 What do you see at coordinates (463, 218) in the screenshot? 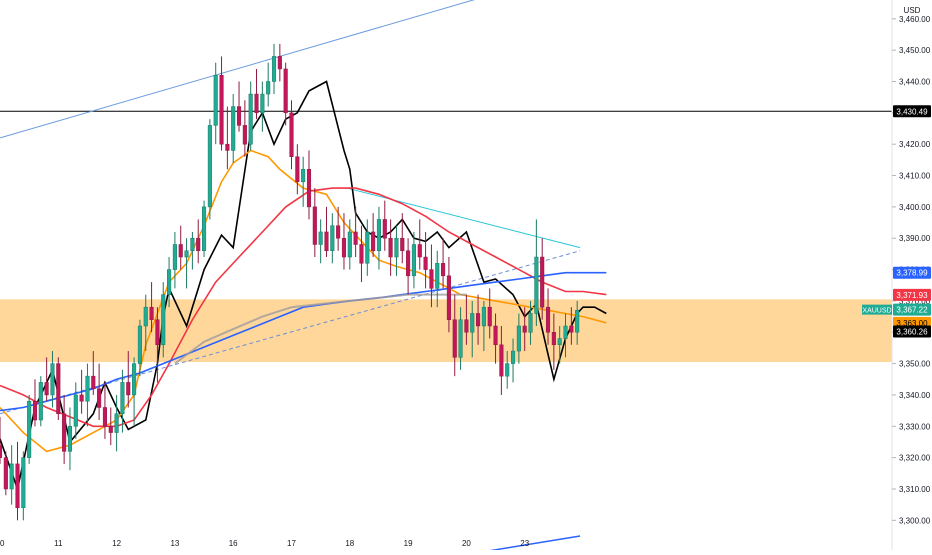
I see `trendline-resistance` at bounding box center [463, 218].